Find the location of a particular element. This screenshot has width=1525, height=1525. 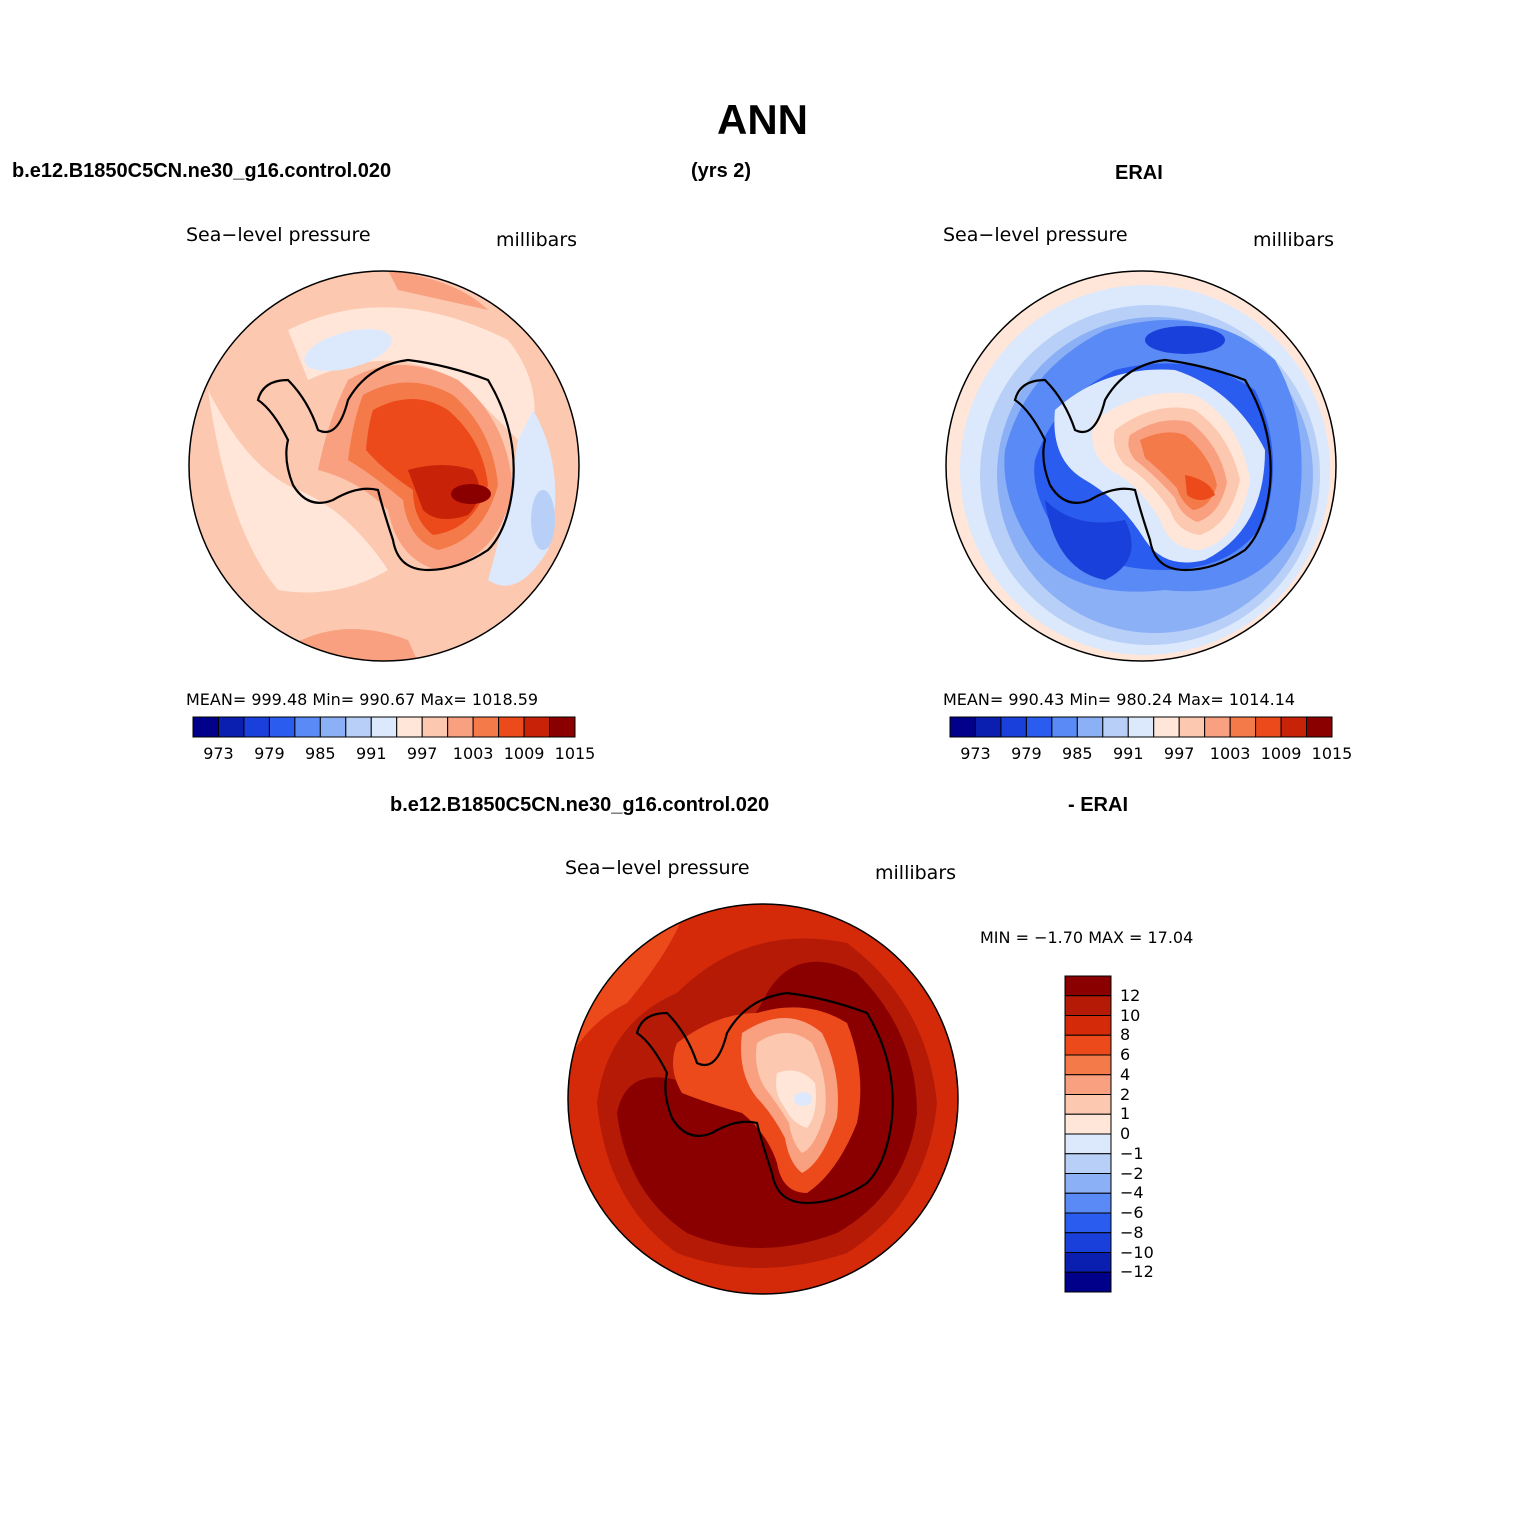

diff-antarctica-coastline is located at coordinates (764, 1098).